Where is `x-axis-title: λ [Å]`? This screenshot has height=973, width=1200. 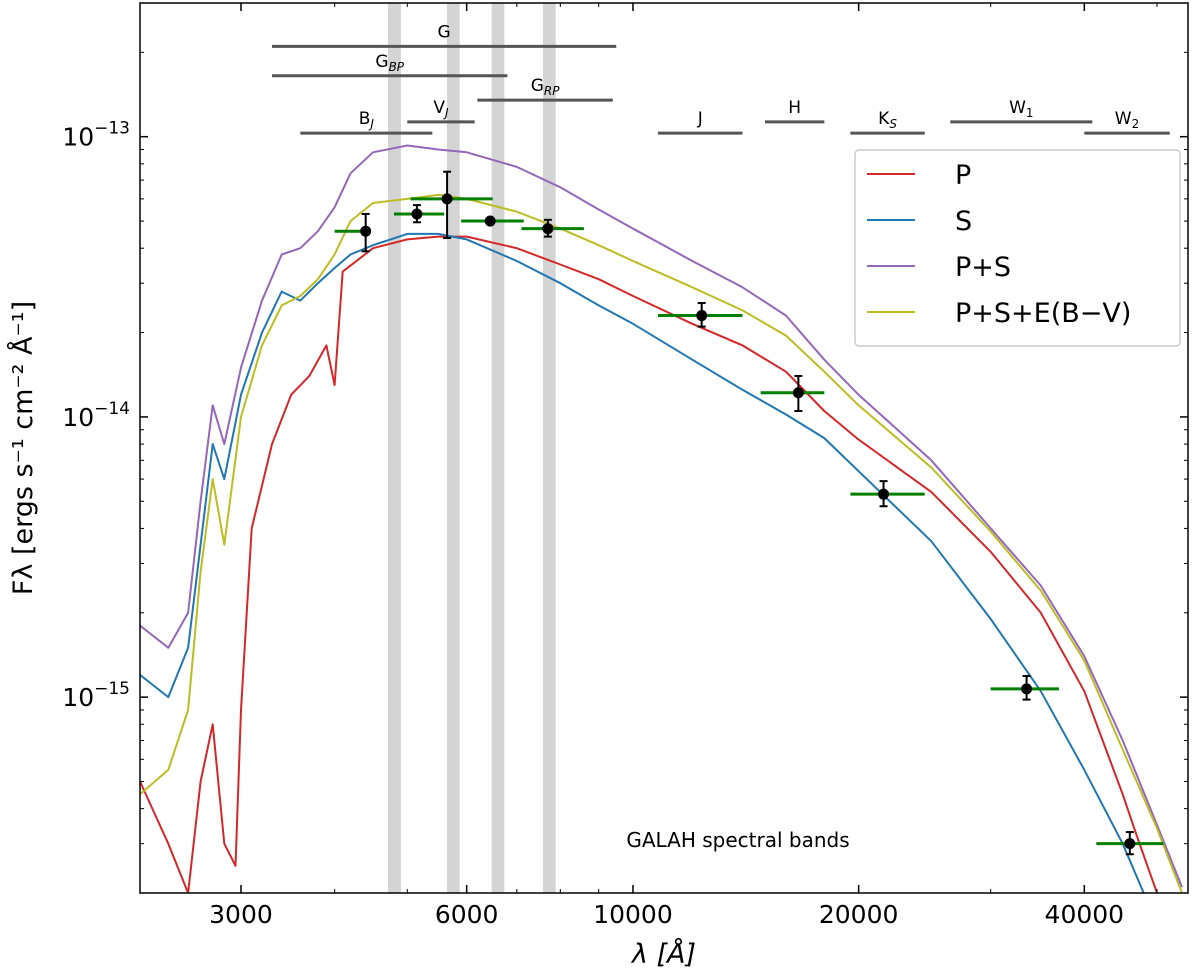 x-axis-title: λ [Å] is located at coordinates (663, 954).